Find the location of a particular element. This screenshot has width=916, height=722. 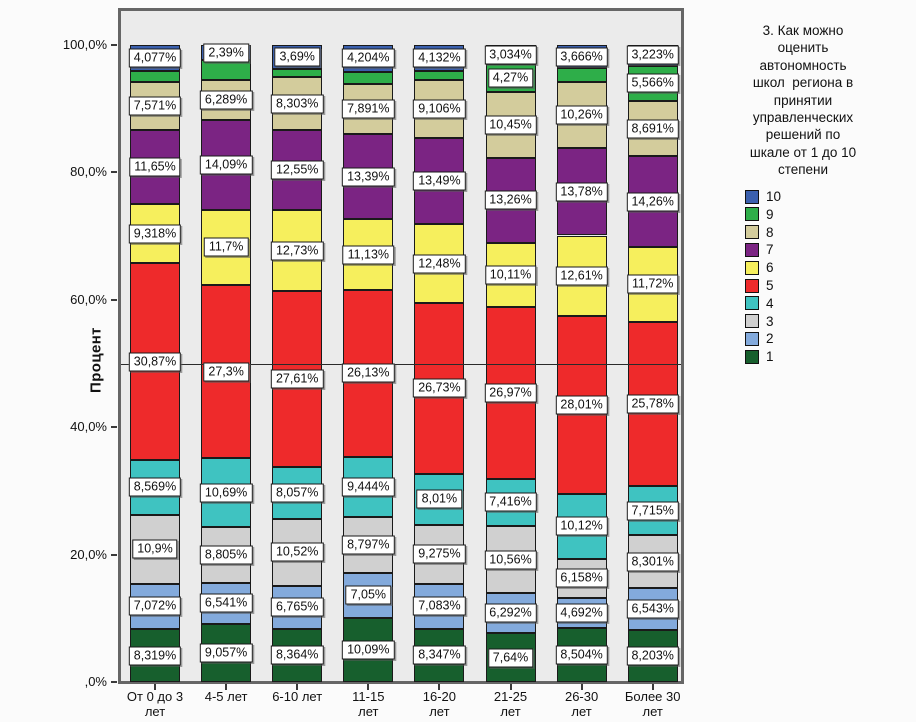

value-label: 4,692% is located at coordinates (581, 613).